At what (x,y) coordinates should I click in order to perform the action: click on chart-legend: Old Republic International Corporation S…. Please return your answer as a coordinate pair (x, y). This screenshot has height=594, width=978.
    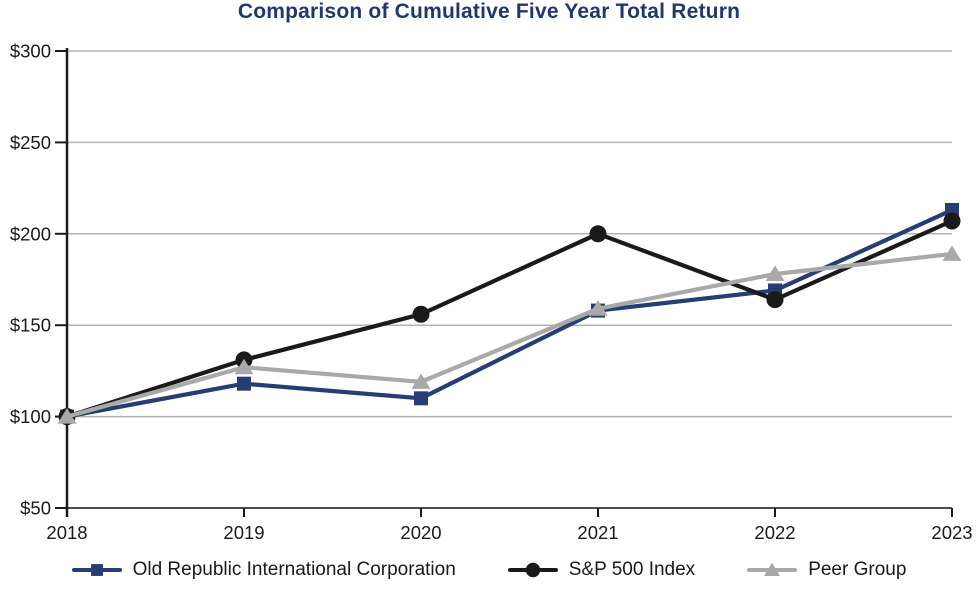
    Looking at the image, I should click on (489, 570).